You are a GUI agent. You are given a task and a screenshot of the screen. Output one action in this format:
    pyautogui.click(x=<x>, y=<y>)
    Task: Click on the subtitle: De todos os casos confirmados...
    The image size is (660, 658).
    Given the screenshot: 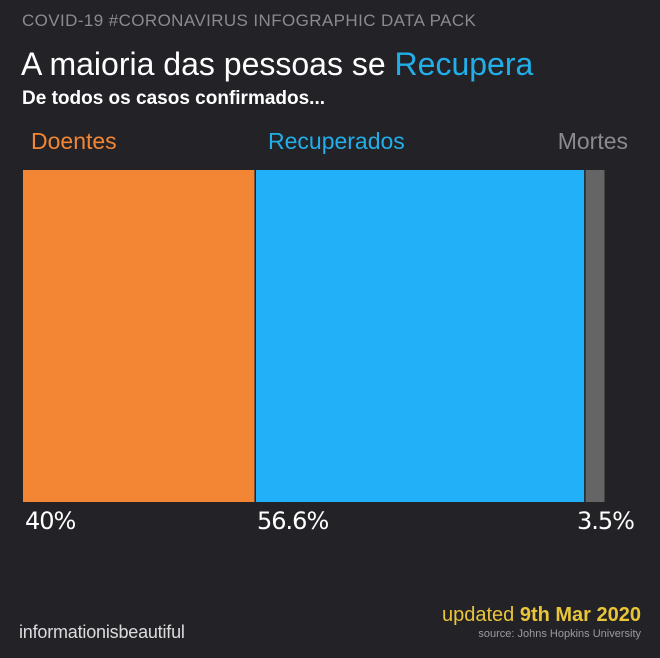 What is the action you would take?
    pyautogui.click(x=174, y=98)
    